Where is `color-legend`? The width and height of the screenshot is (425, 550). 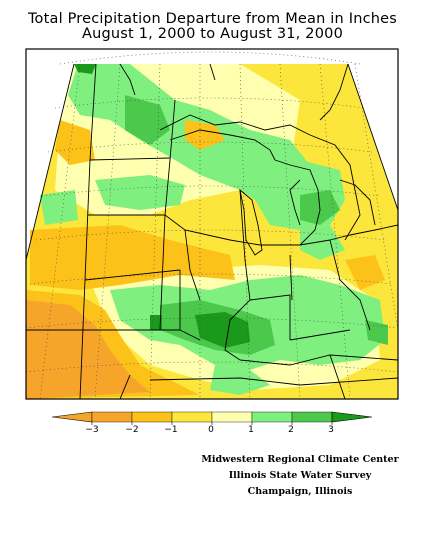
color-legend is located at coordinates (212, 418).